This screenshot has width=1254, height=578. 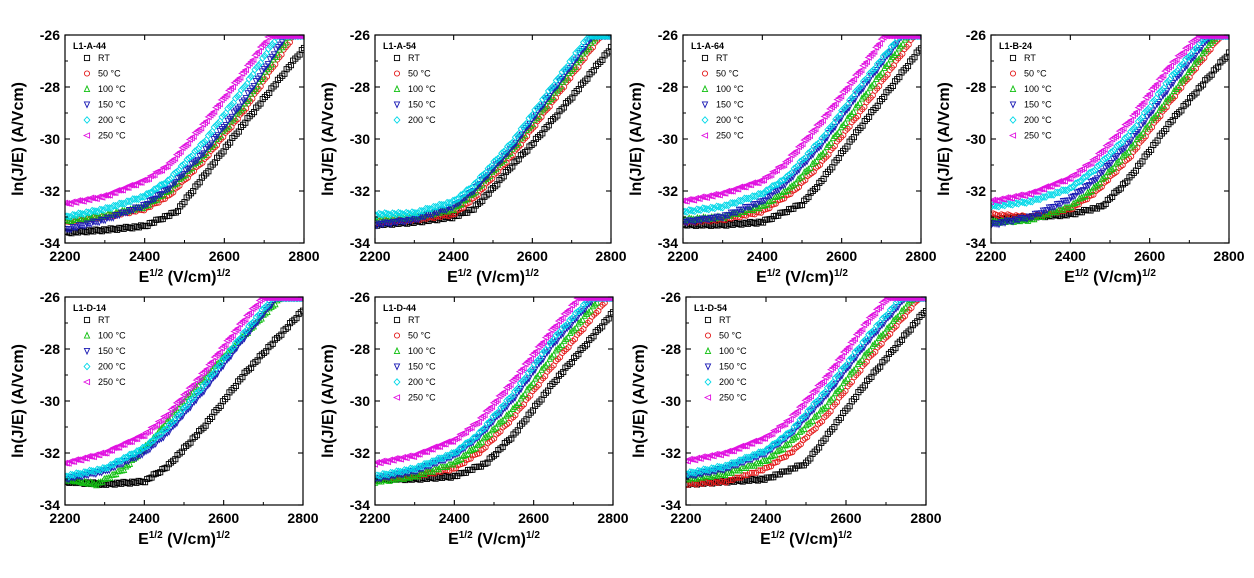 What do you see at coordinates (112, 136) in the screenshot?
I see `legend-label: 250 °C` at bounding box center [112, 136].